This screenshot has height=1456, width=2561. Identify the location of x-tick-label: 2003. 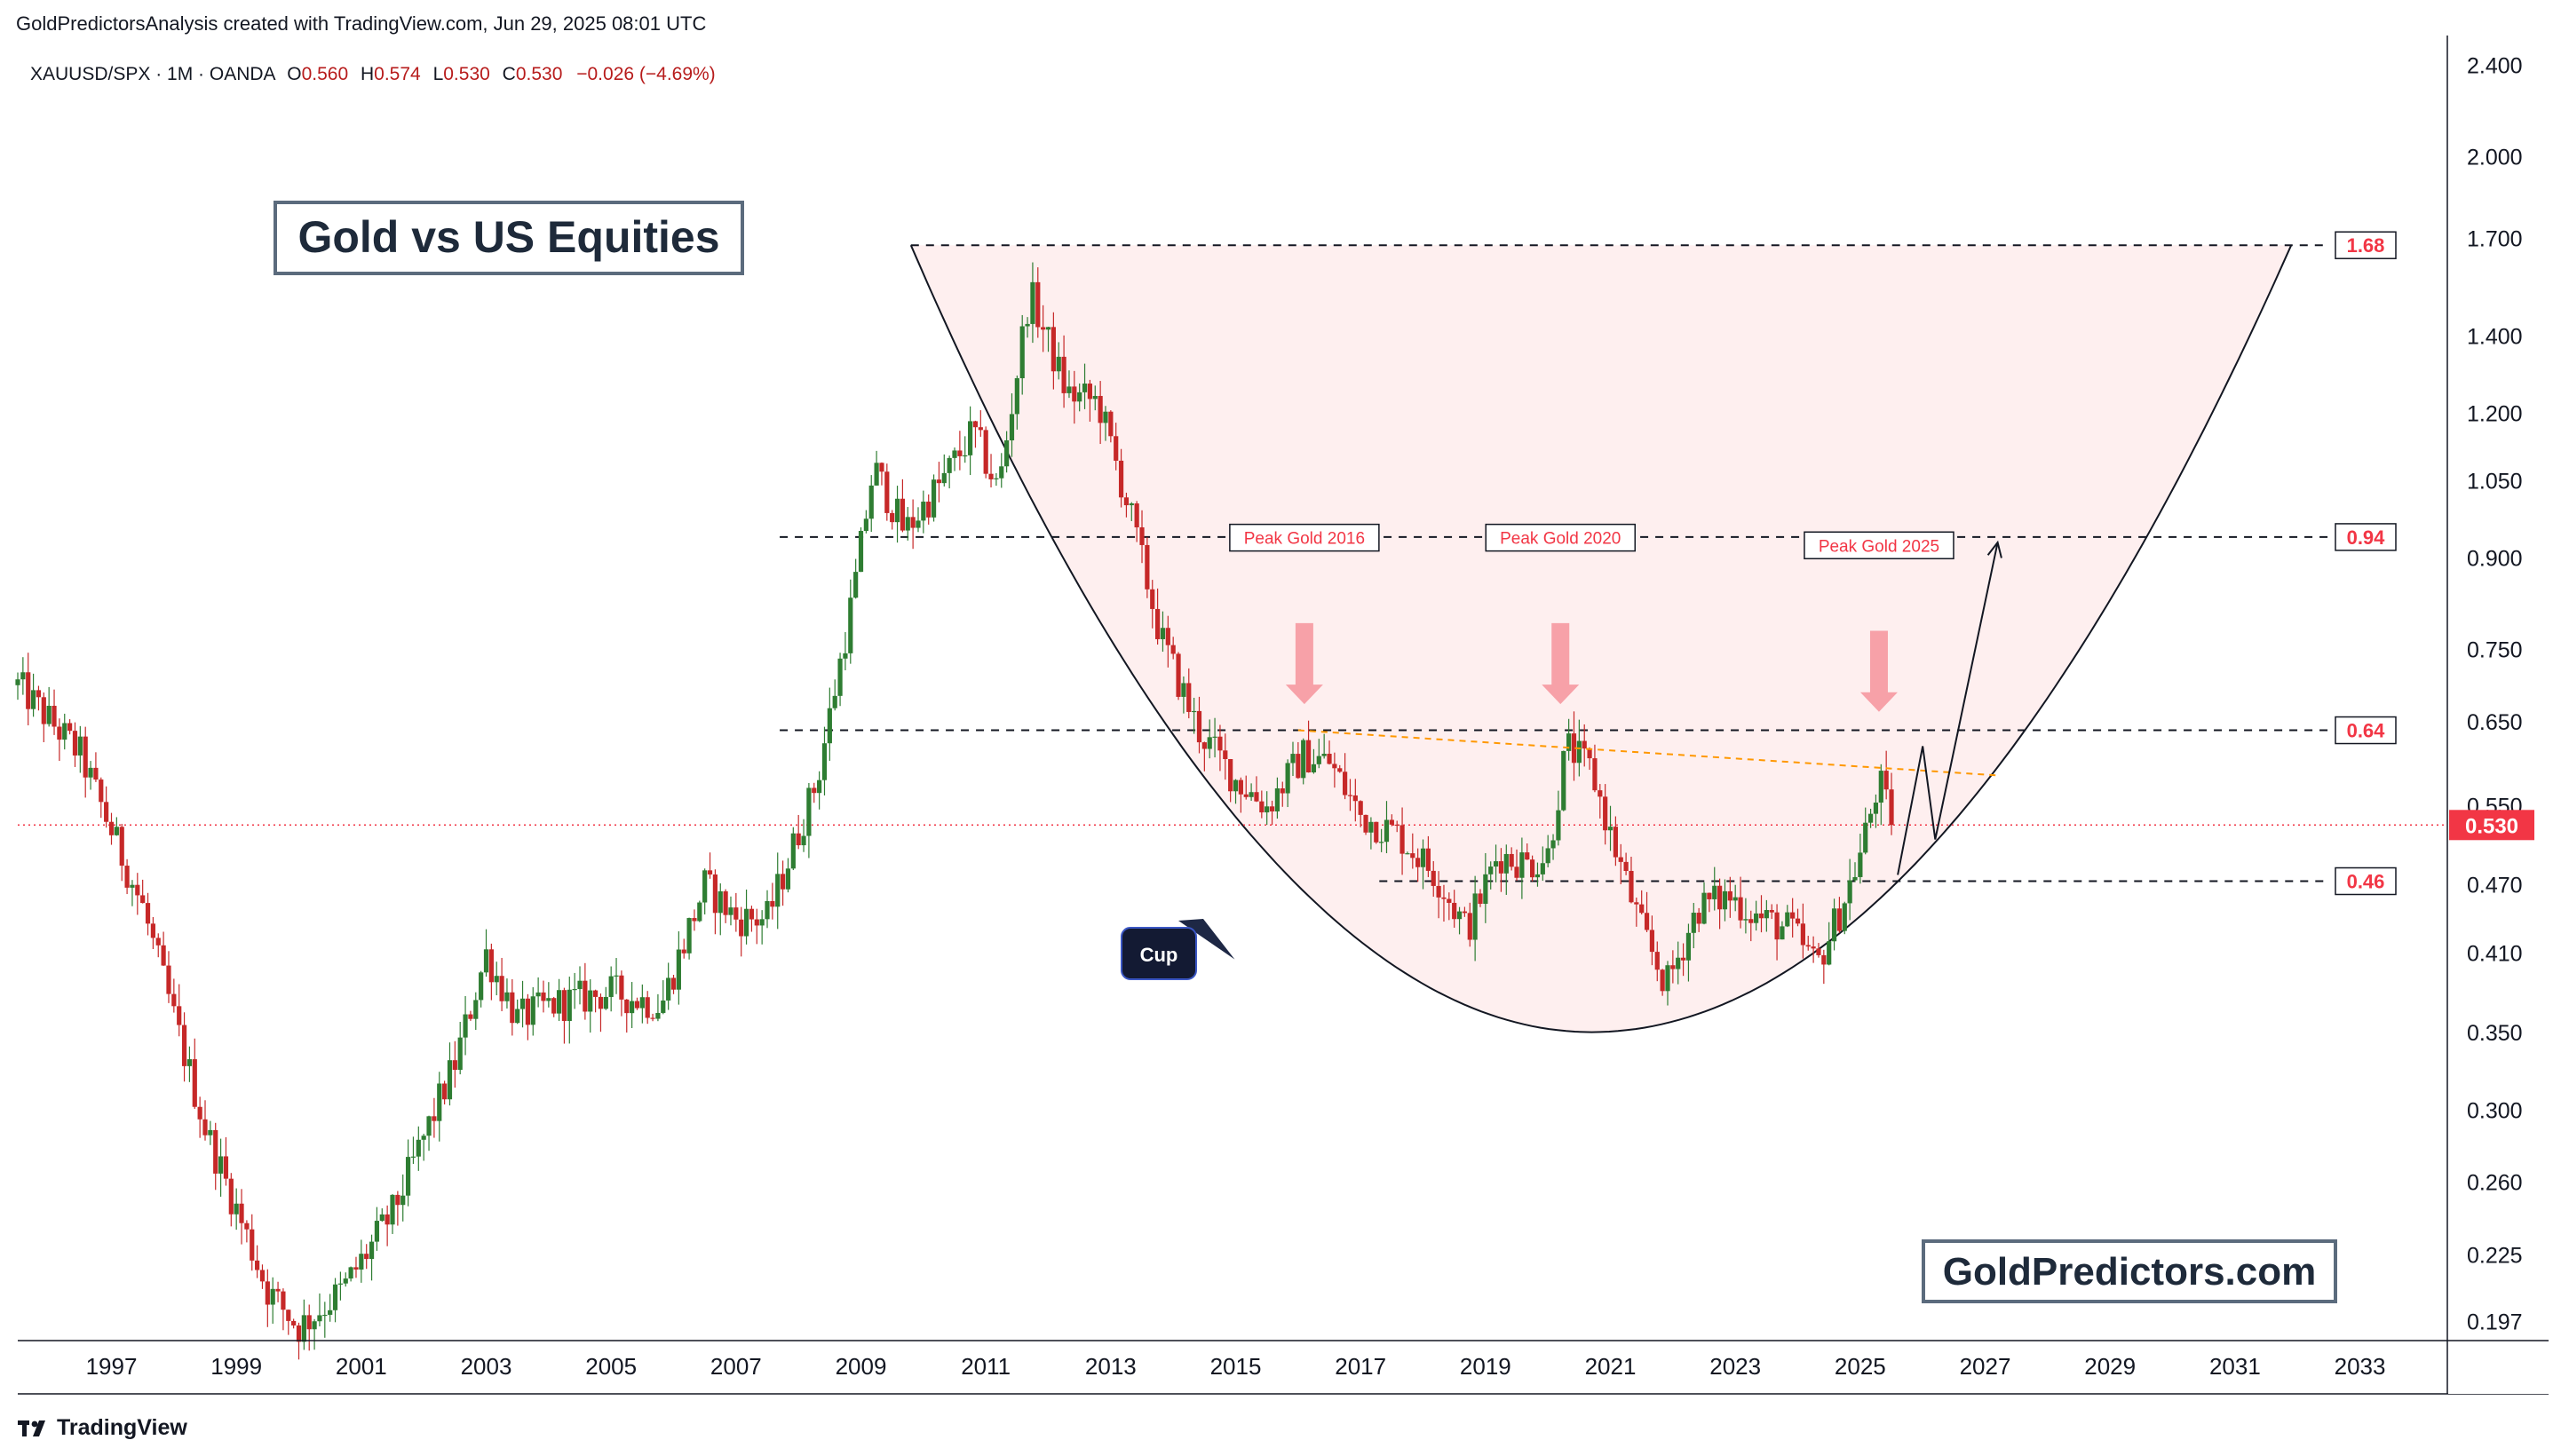
(487, 1366).